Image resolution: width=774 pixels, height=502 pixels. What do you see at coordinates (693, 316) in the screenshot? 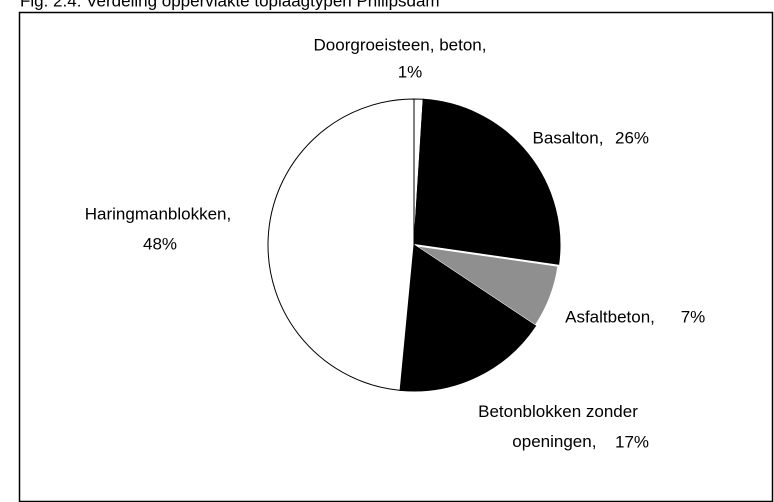
I see `value-label: 7%` at bounding box center [693, 316].